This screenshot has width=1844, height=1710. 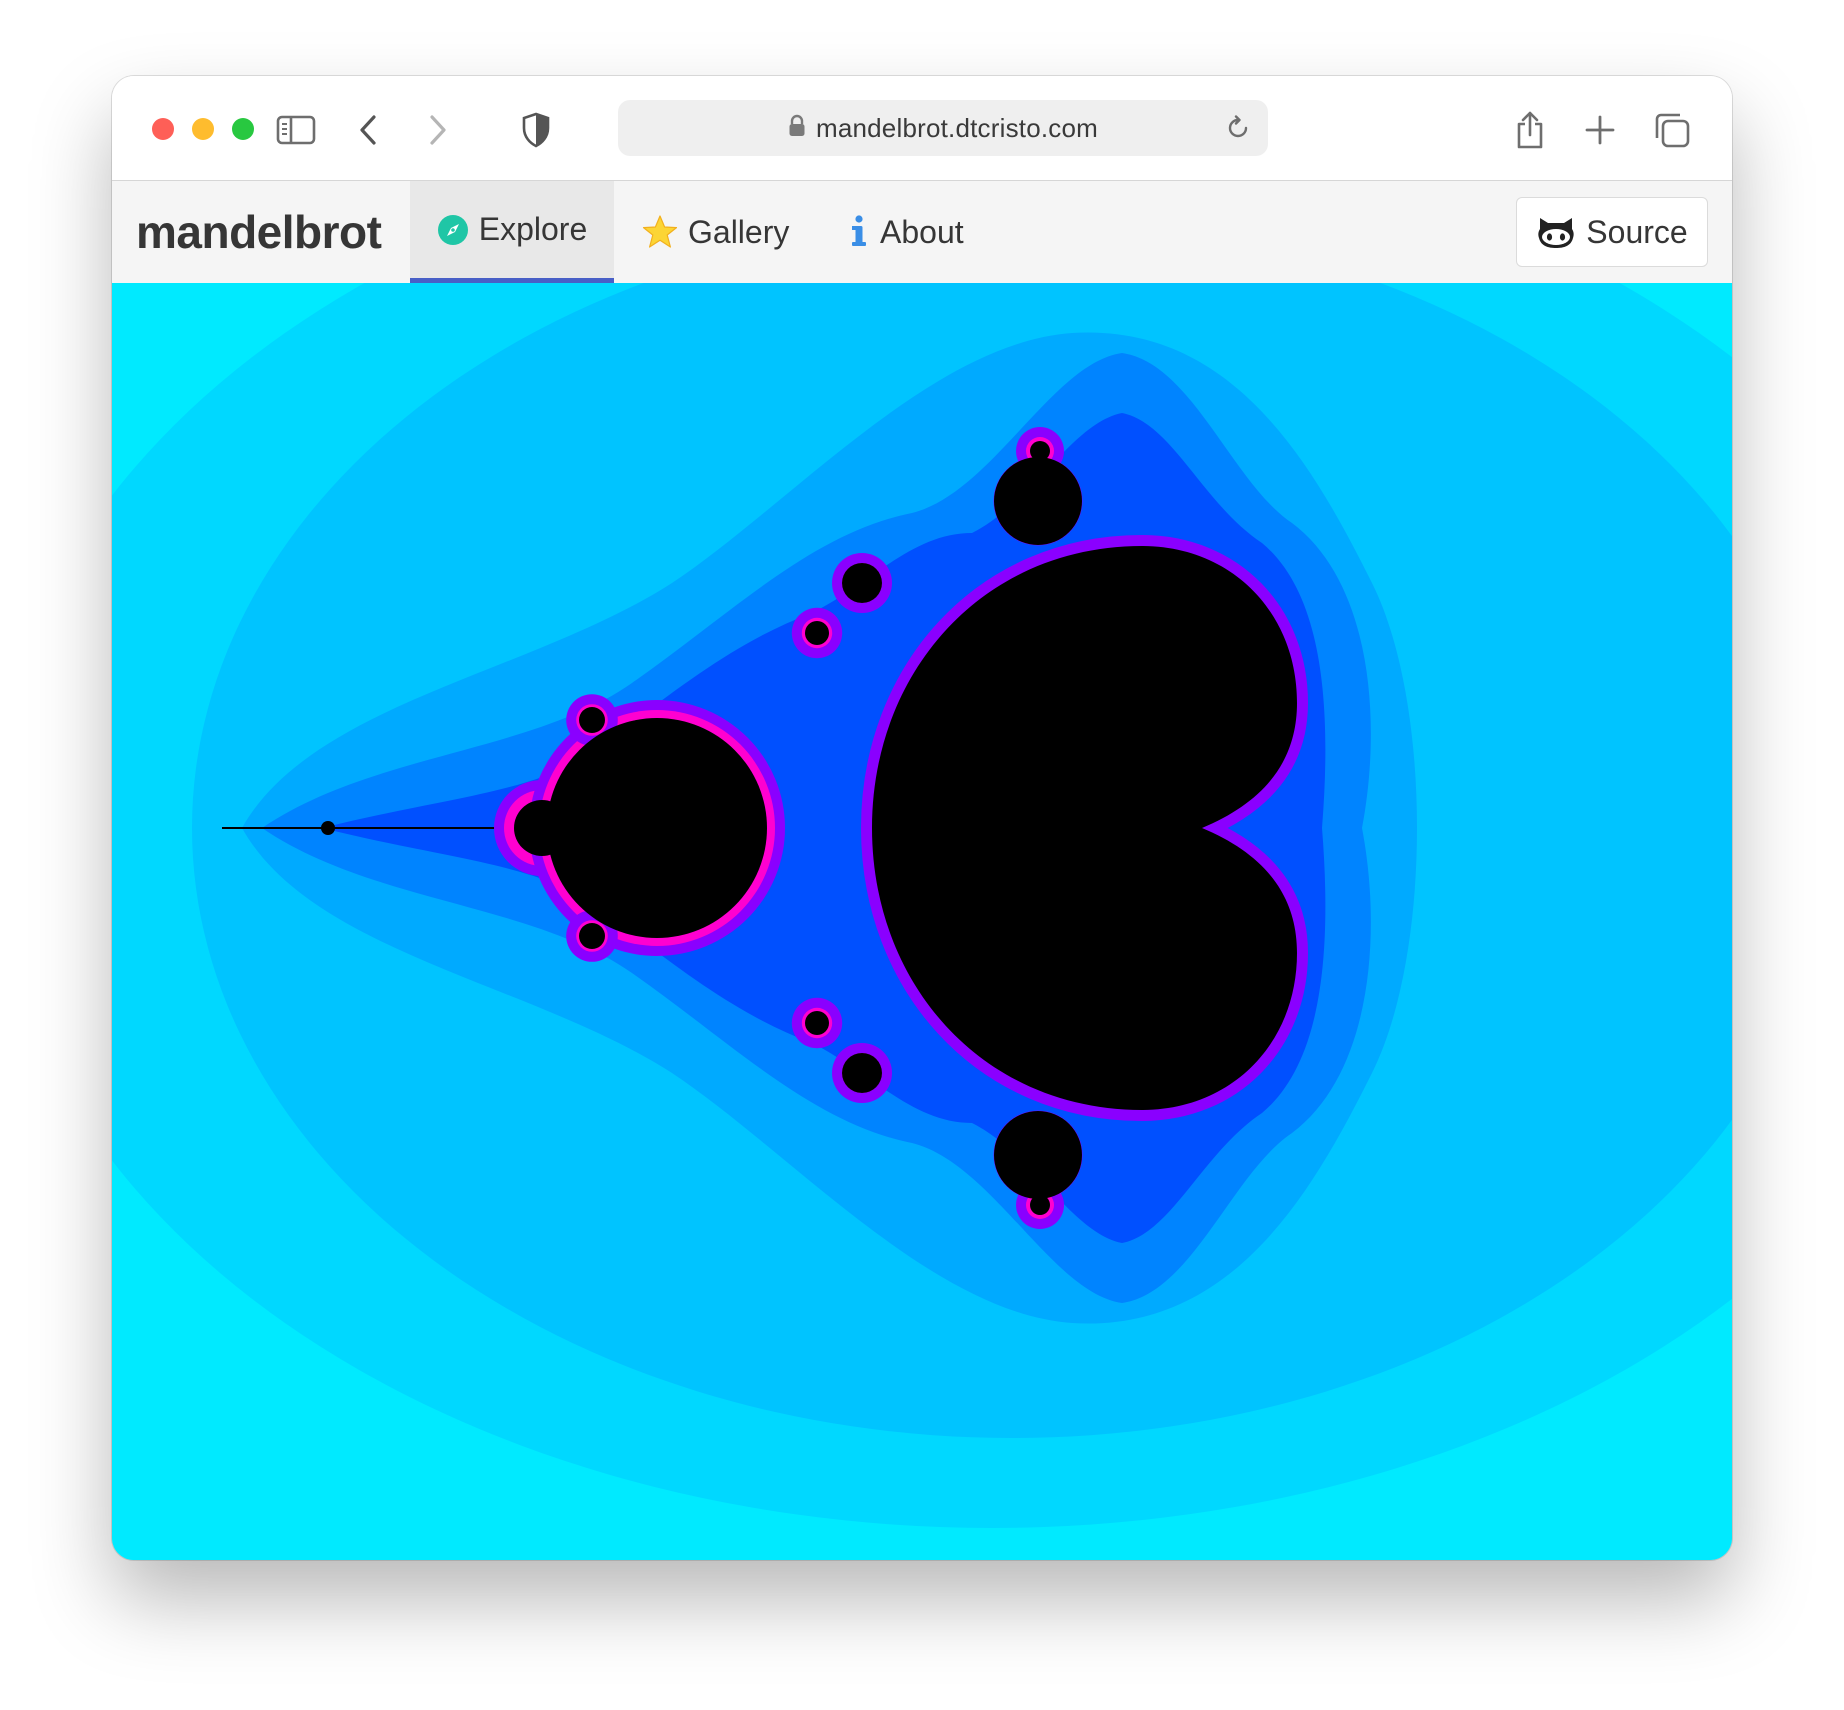 I want to click on source-button: Source, so click(x=1612, y=232).